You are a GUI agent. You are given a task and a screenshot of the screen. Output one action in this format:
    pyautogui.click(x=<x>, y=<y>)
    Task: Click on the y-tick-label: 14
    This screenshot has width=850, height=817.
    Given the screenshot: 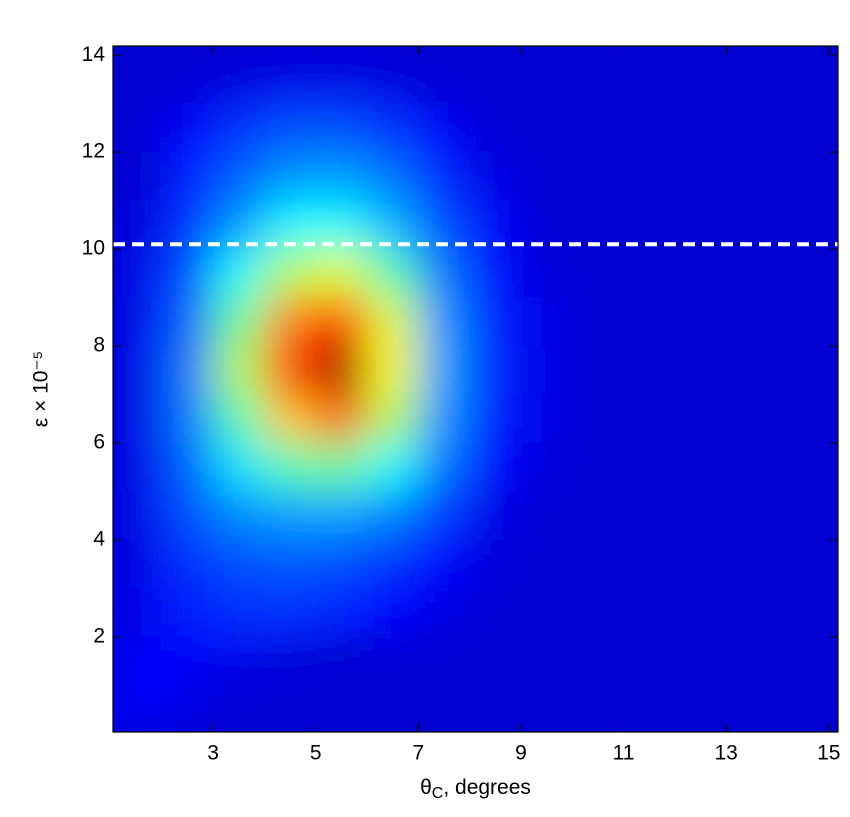 What is the action you would take?
    pyautogui.click(x=94, y=54)
    